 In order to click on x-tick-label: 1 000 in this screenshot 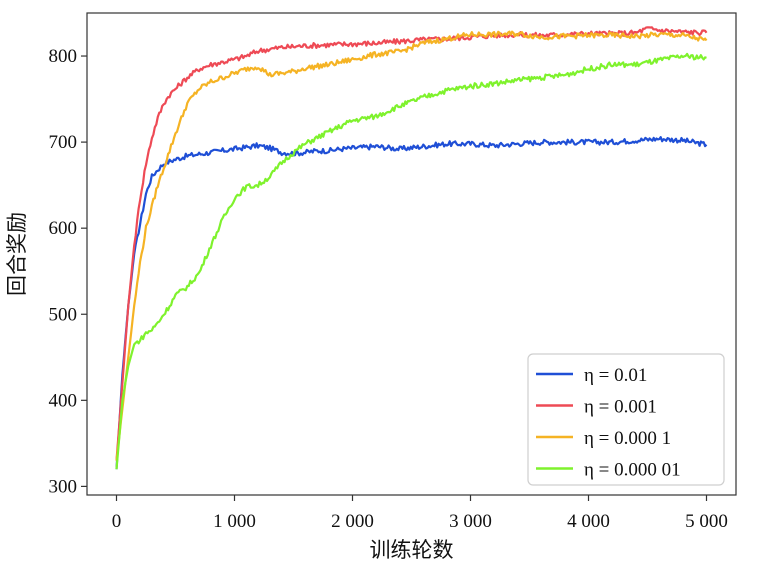, I will do `click(234, 521)`.